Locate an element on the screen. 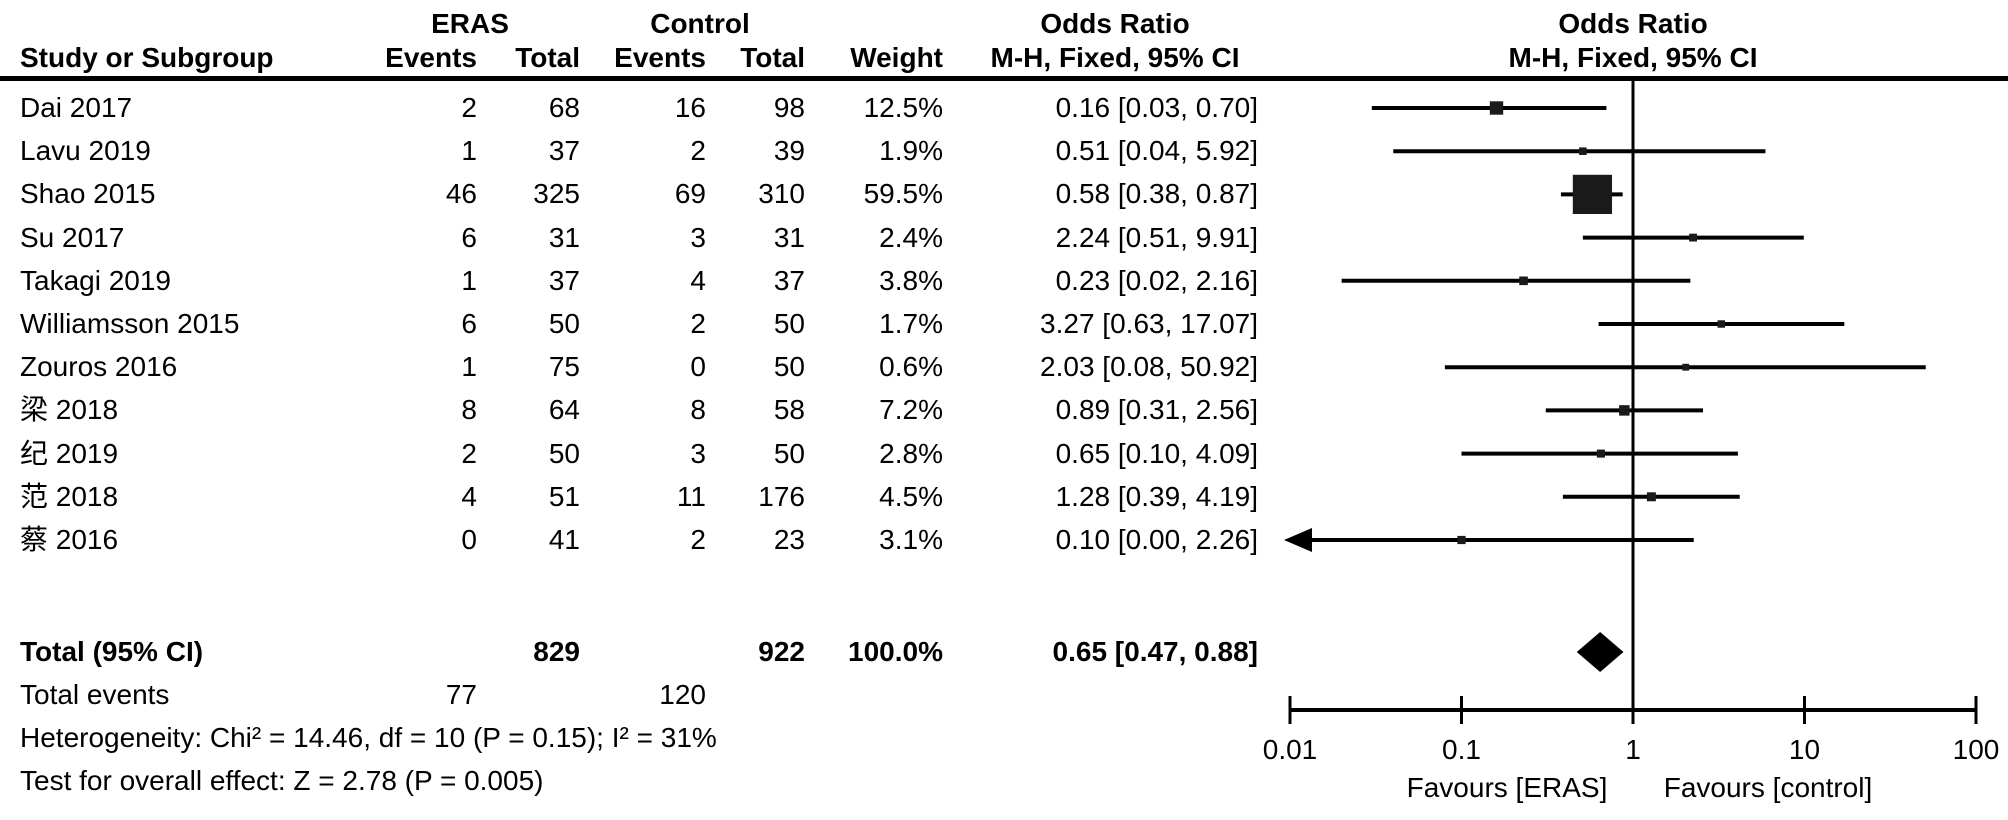  study-name: Shao 2015 is located at coordinates (88, 194).